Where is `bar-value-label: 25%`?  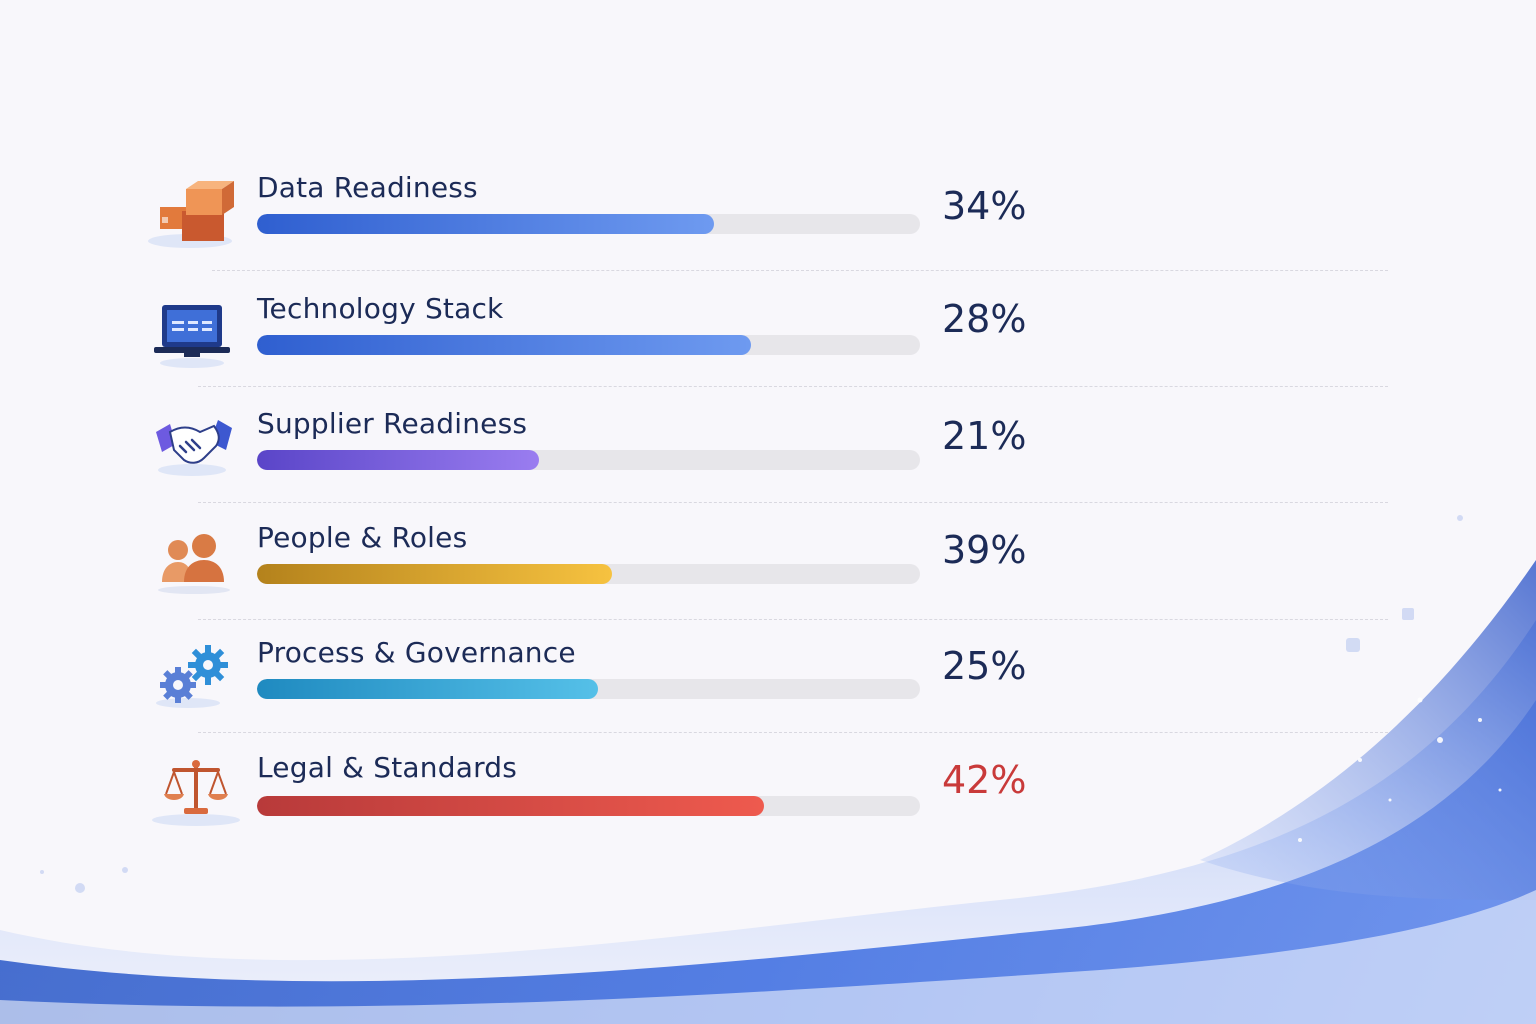
bar-value-label: 25% is located at coordinates (984, 666).